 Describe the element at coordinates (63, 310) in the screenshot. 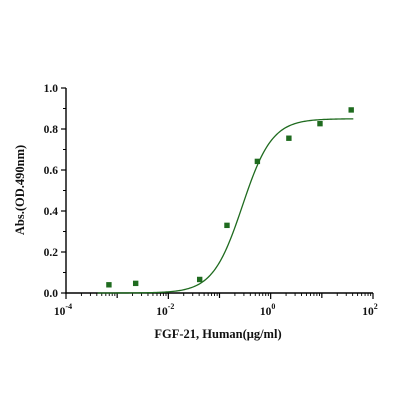

I see `x-tick-label: 10⁻⁴` at that location.